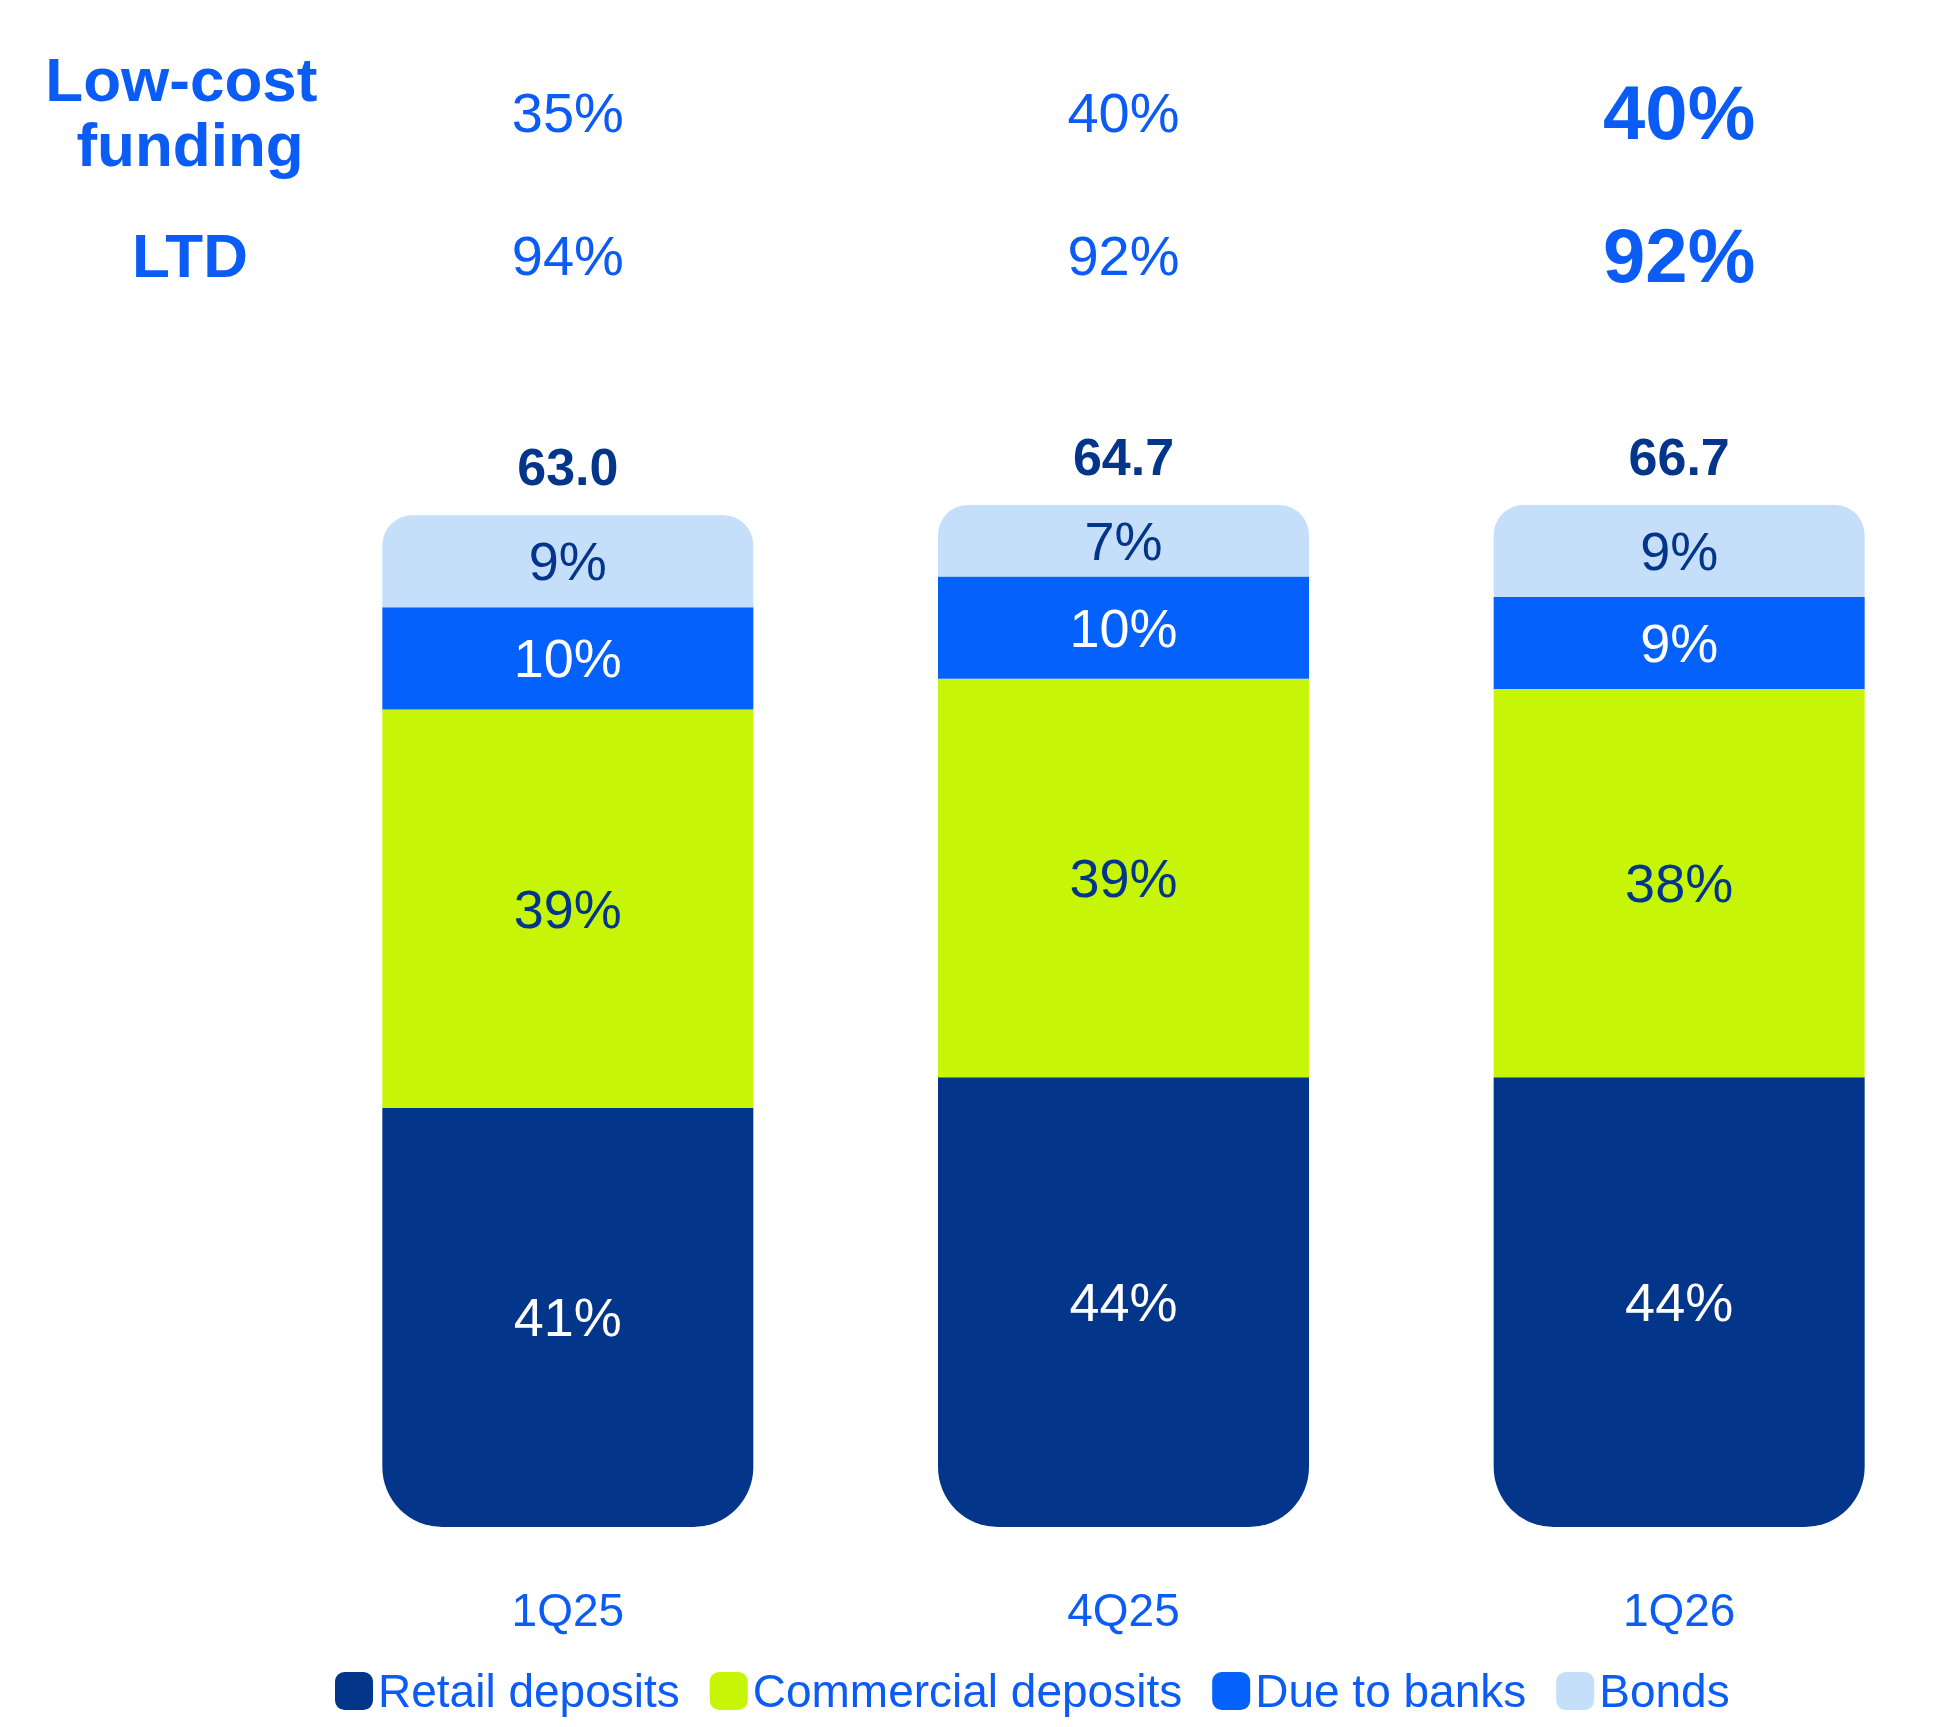  Describe the element at coordinates (190, 255) in the screenshot. I see `text: LTD` at that location.